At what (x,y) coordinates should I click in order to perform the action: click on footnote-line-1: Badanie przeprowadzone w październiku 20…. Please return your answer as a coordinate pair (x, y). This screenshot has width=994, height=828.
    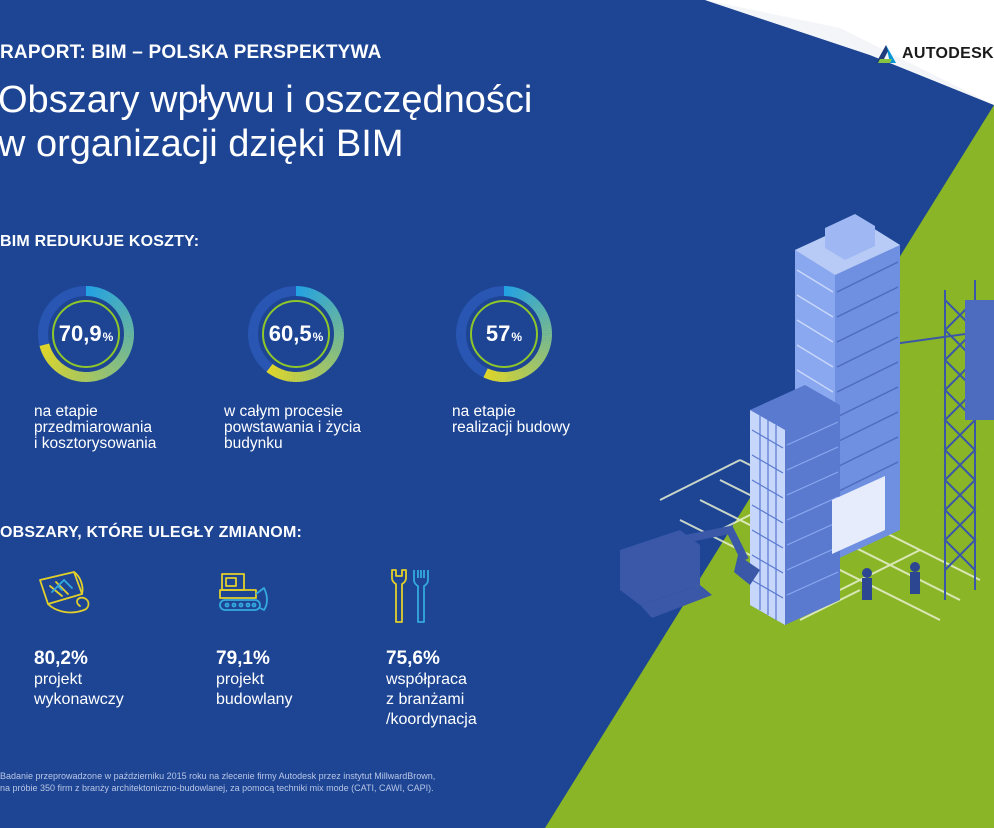
    Looking at the image, I should click on (218, 776).